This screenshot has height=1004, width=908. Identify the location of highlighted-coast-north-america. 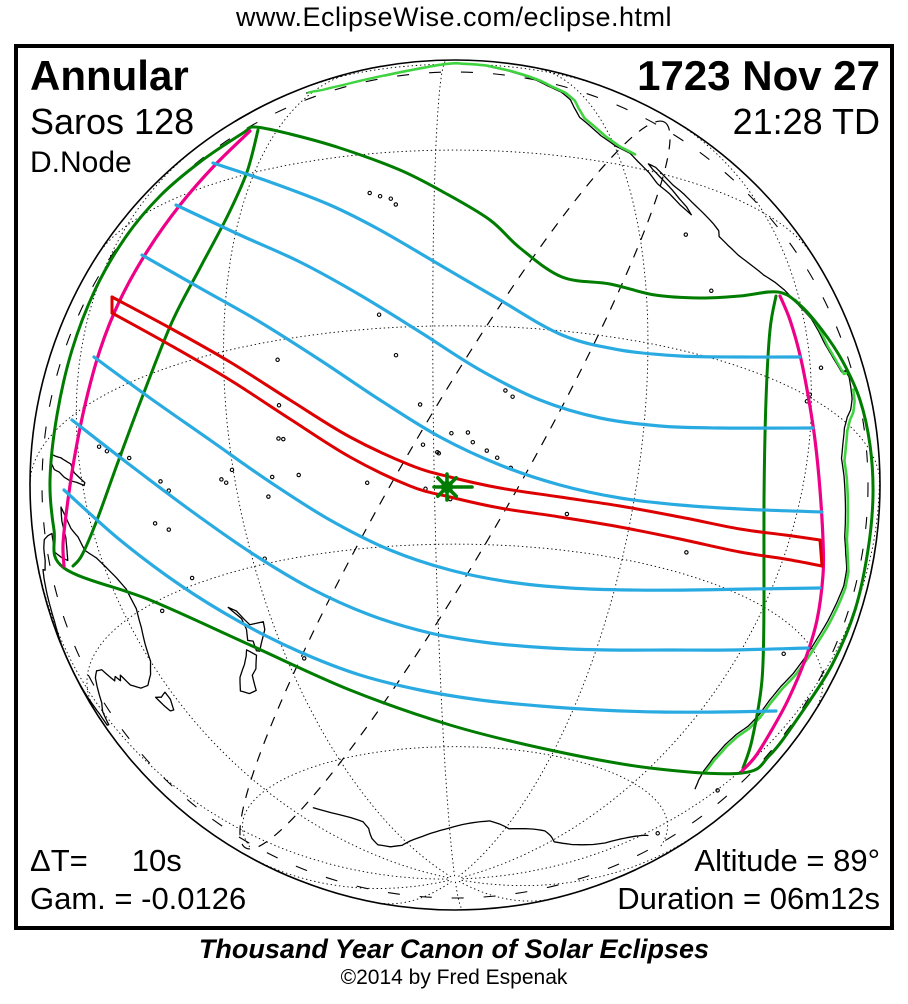
(510, 108).